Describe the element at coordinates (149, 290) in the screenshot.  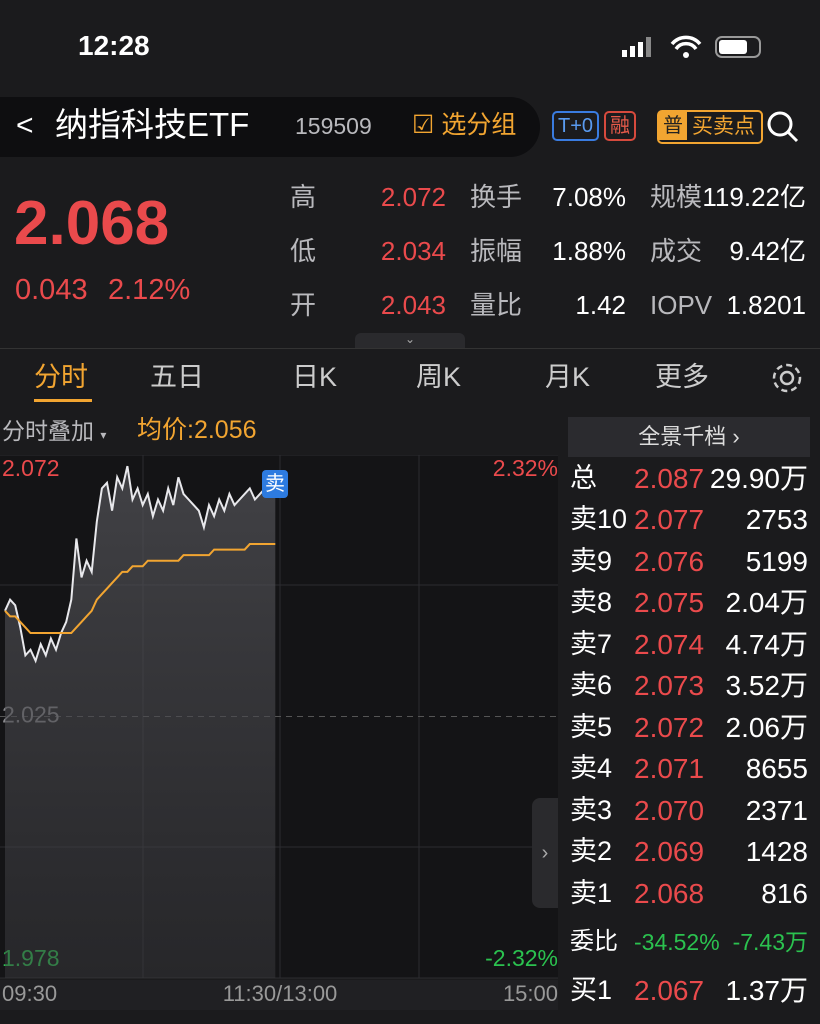
I see `price-change-pct: 2.12%` at that location.